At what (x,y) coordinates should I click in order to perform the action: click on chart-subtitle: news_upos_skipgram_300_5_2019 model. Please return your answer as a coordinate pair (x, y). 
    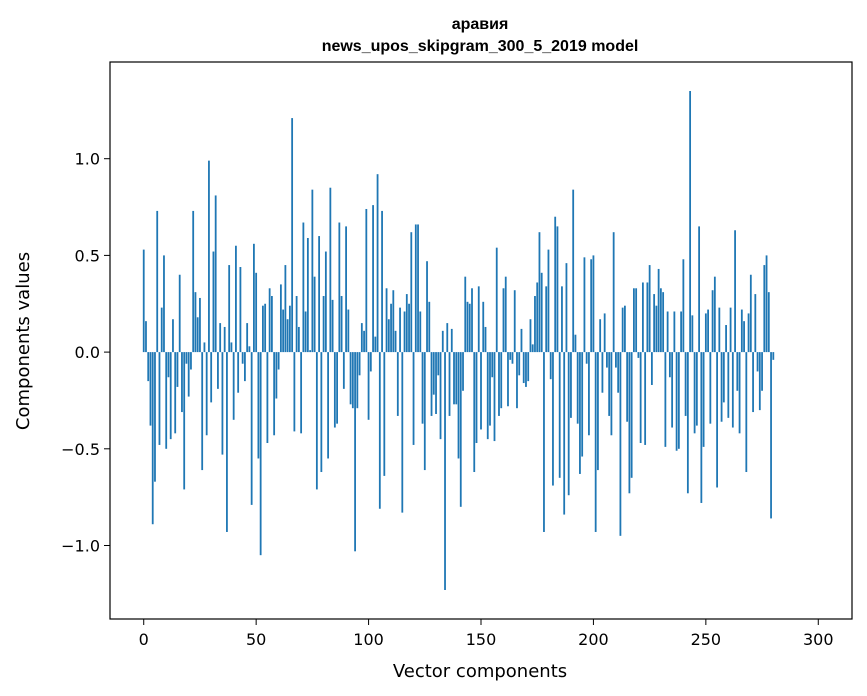
    Looking at the image, I should click on (480, 46).